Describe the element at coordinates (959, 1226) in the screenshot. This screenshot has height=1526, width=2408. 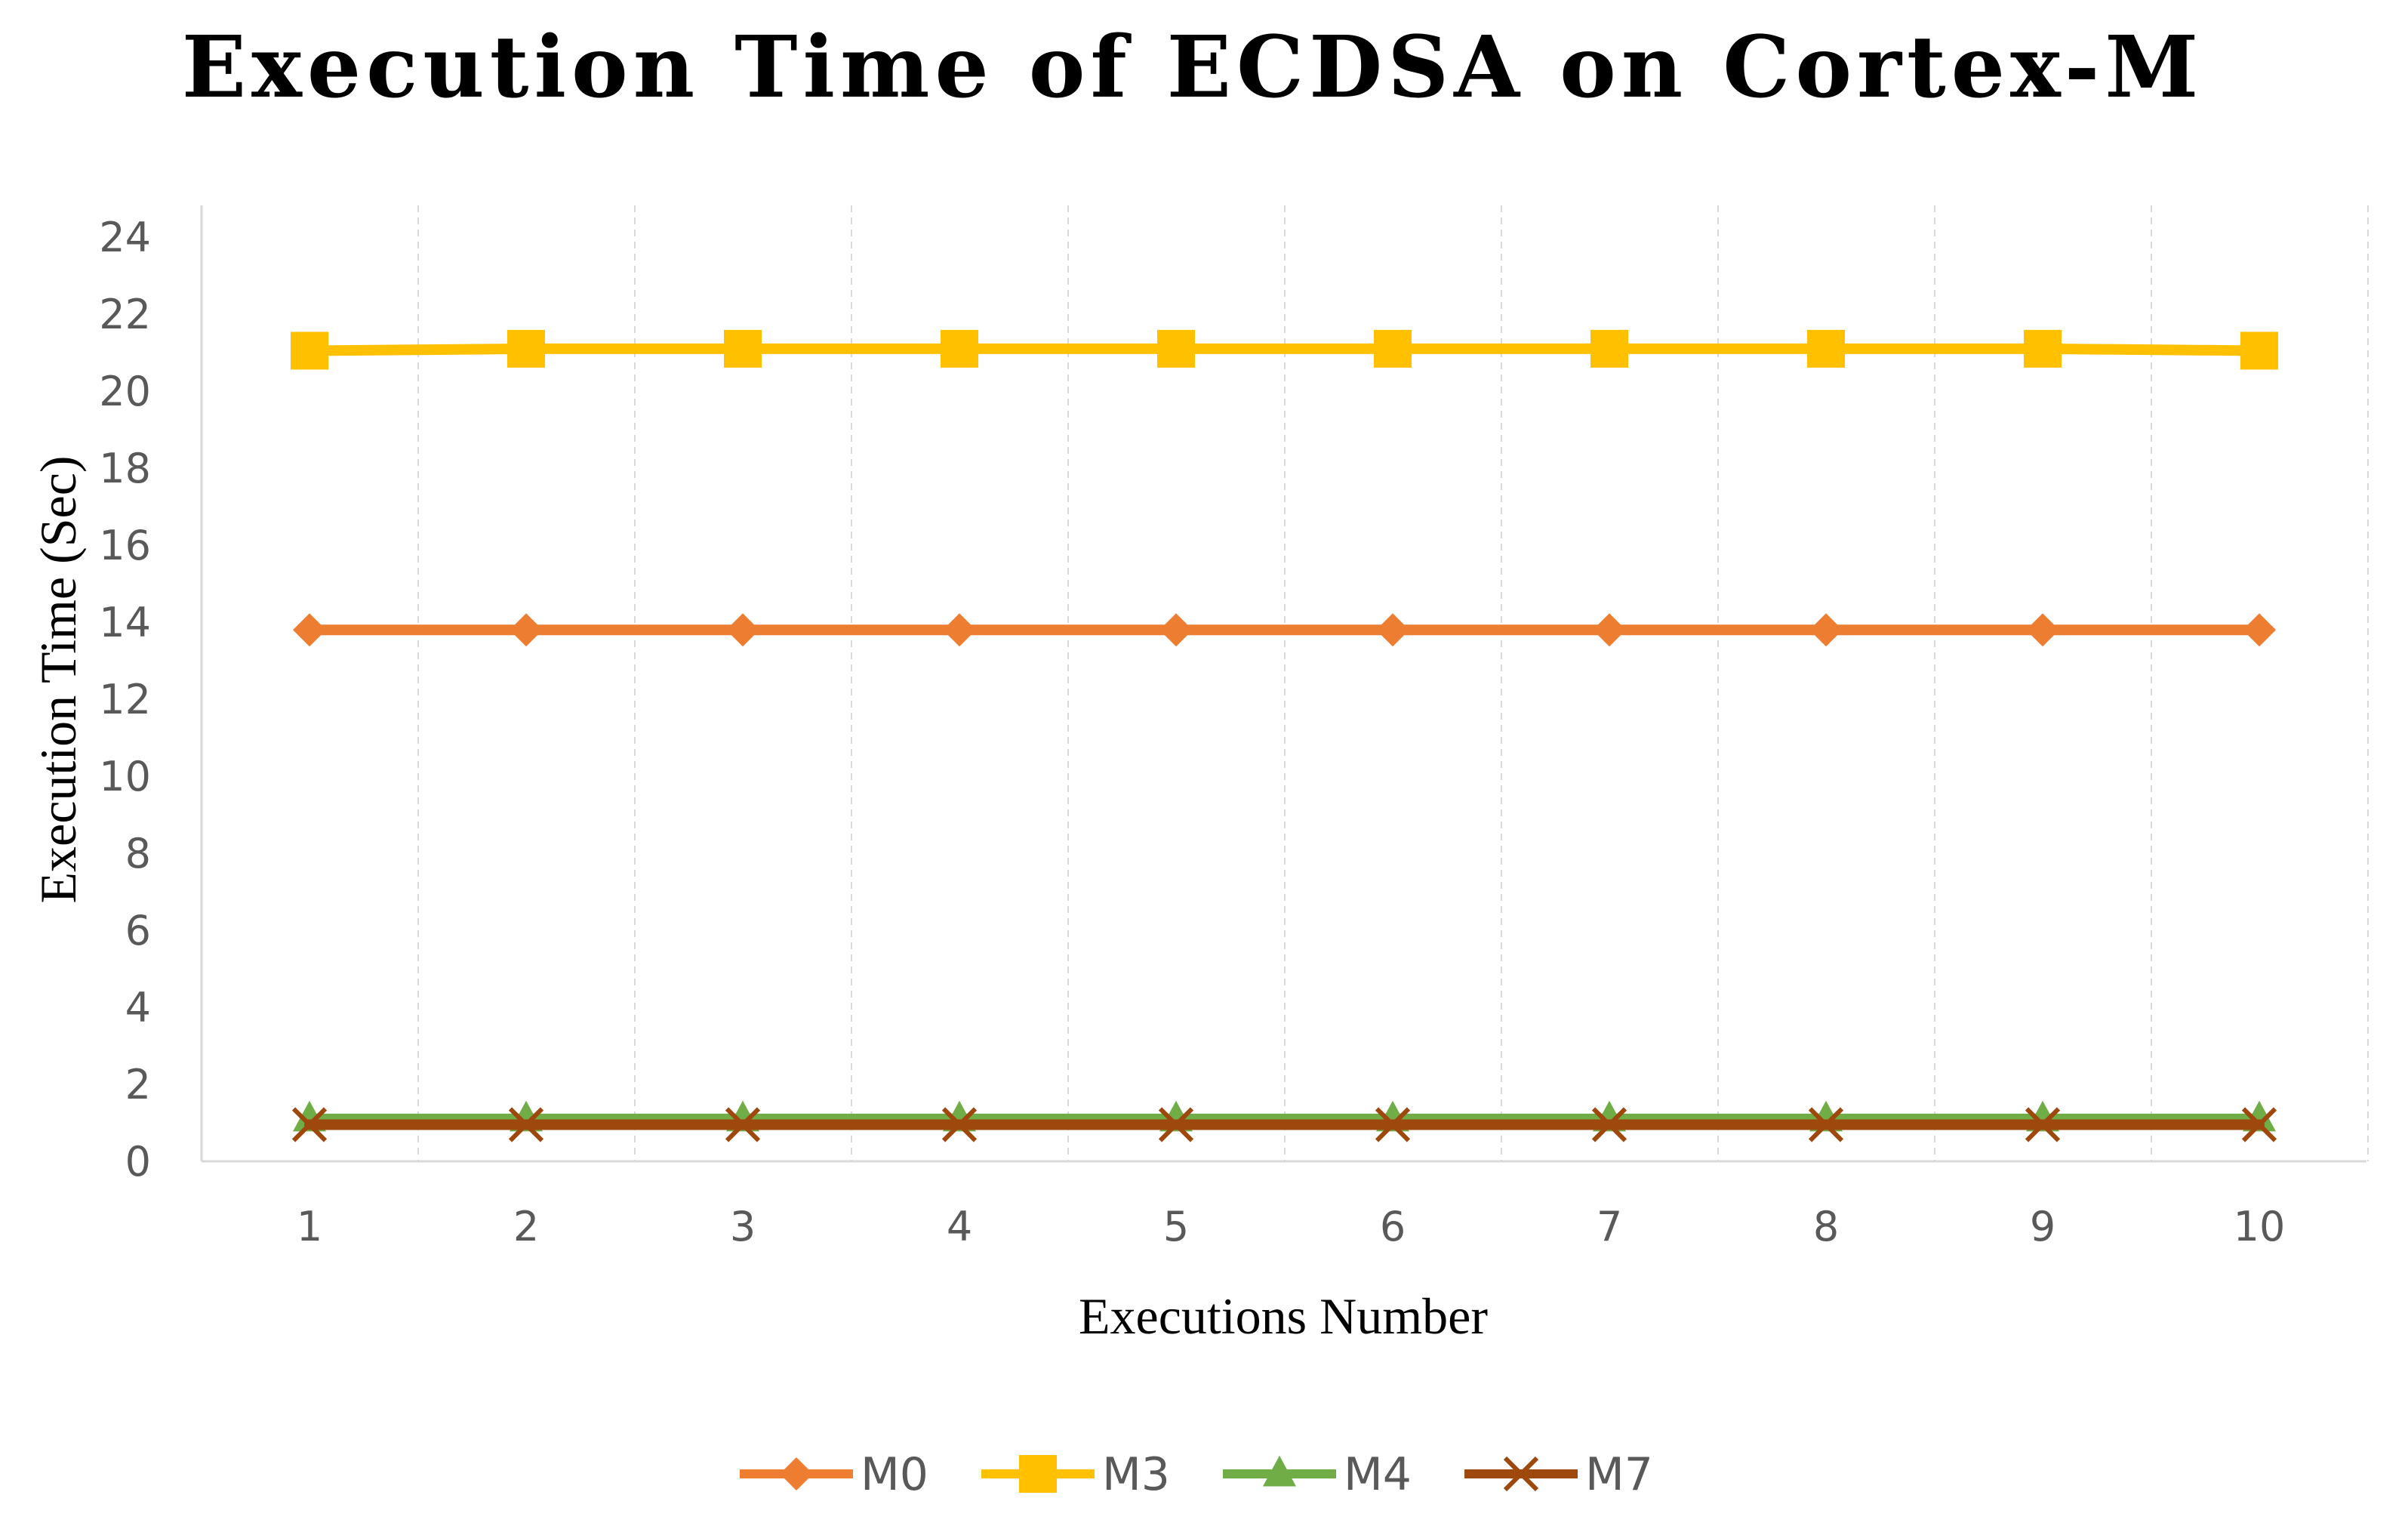
I see `x-tick-label: 4` at that location.